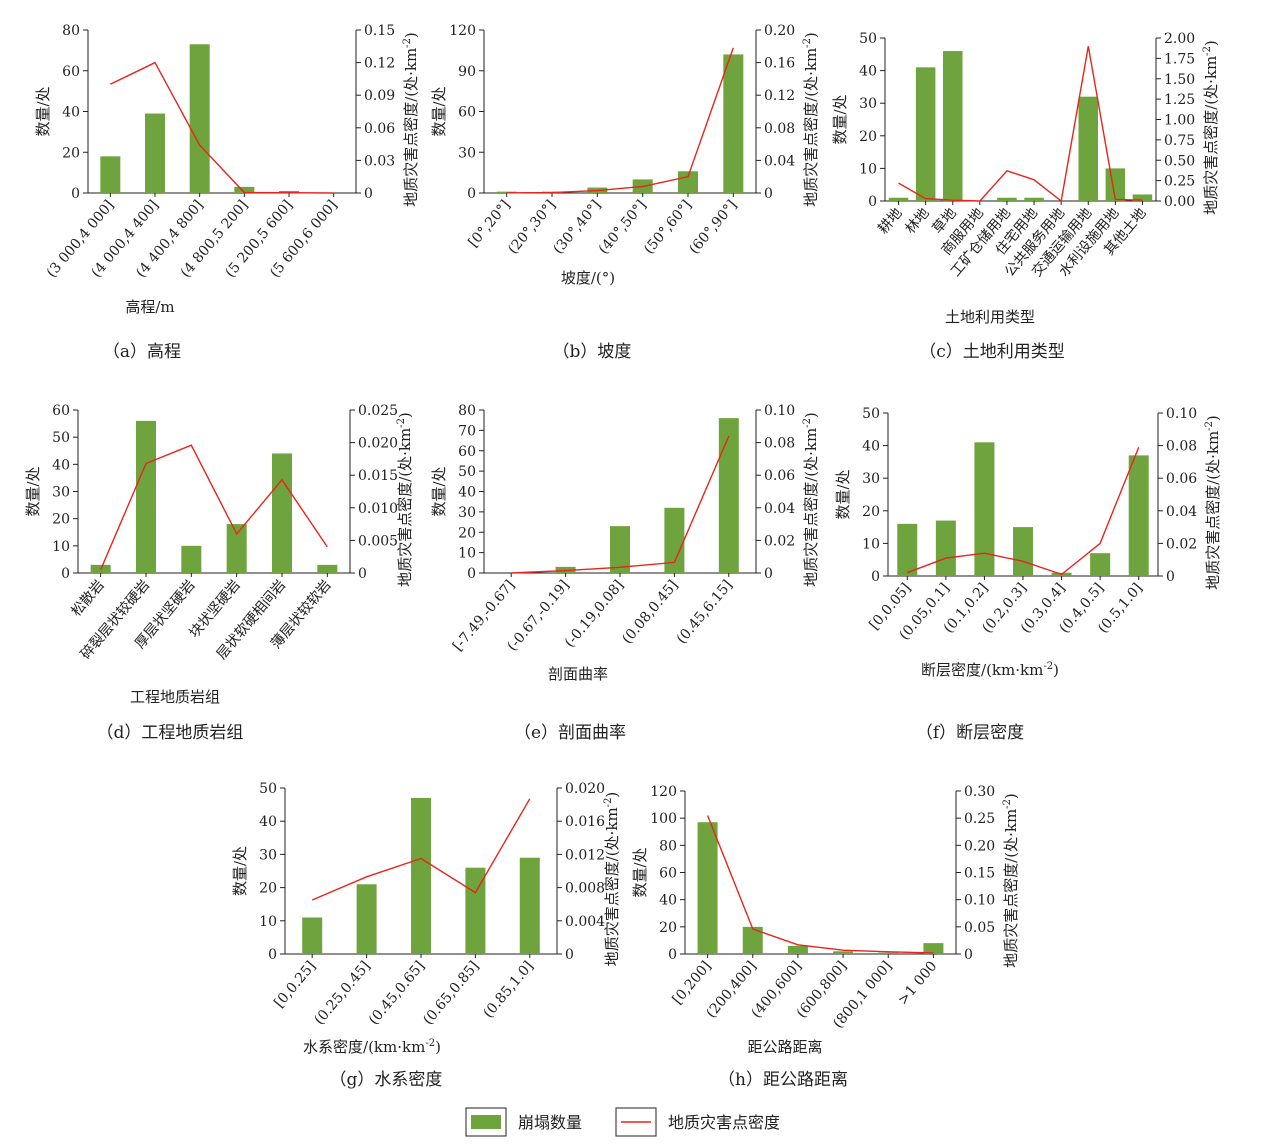 This screenshot has height=1145, width=1270. What do you see at coordinates (378, 411) in the screenshot?
I see `y-tick-label-right: 0.025` at bounding box center [378, 411].